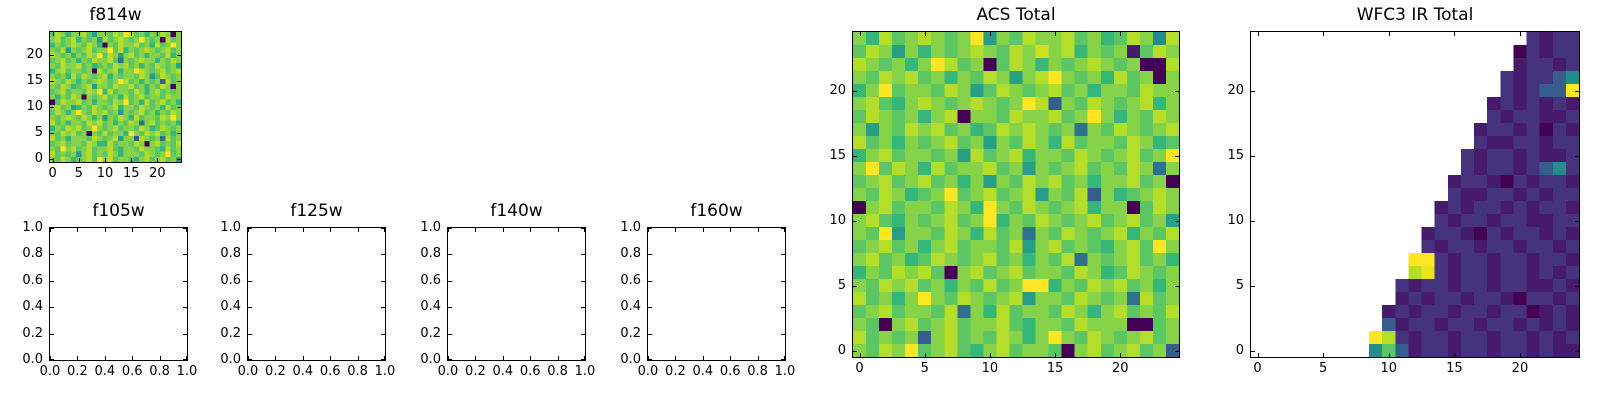 The height and width of the screenshot is (400, 1600). Describe the element at coordinates (115, 97) in the screenshot. I see `plot-area-f814w` at that location.